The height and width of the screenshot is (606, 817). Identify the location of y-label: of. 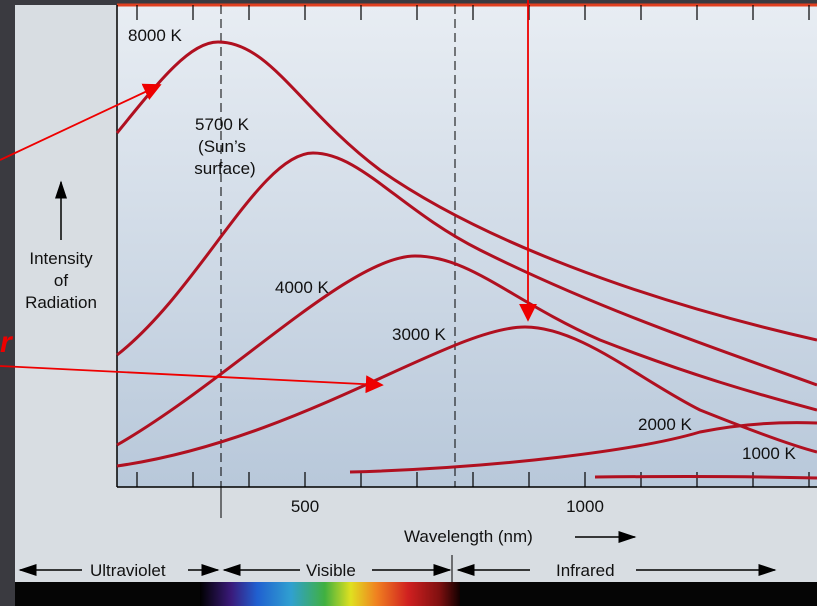
(61, 280).